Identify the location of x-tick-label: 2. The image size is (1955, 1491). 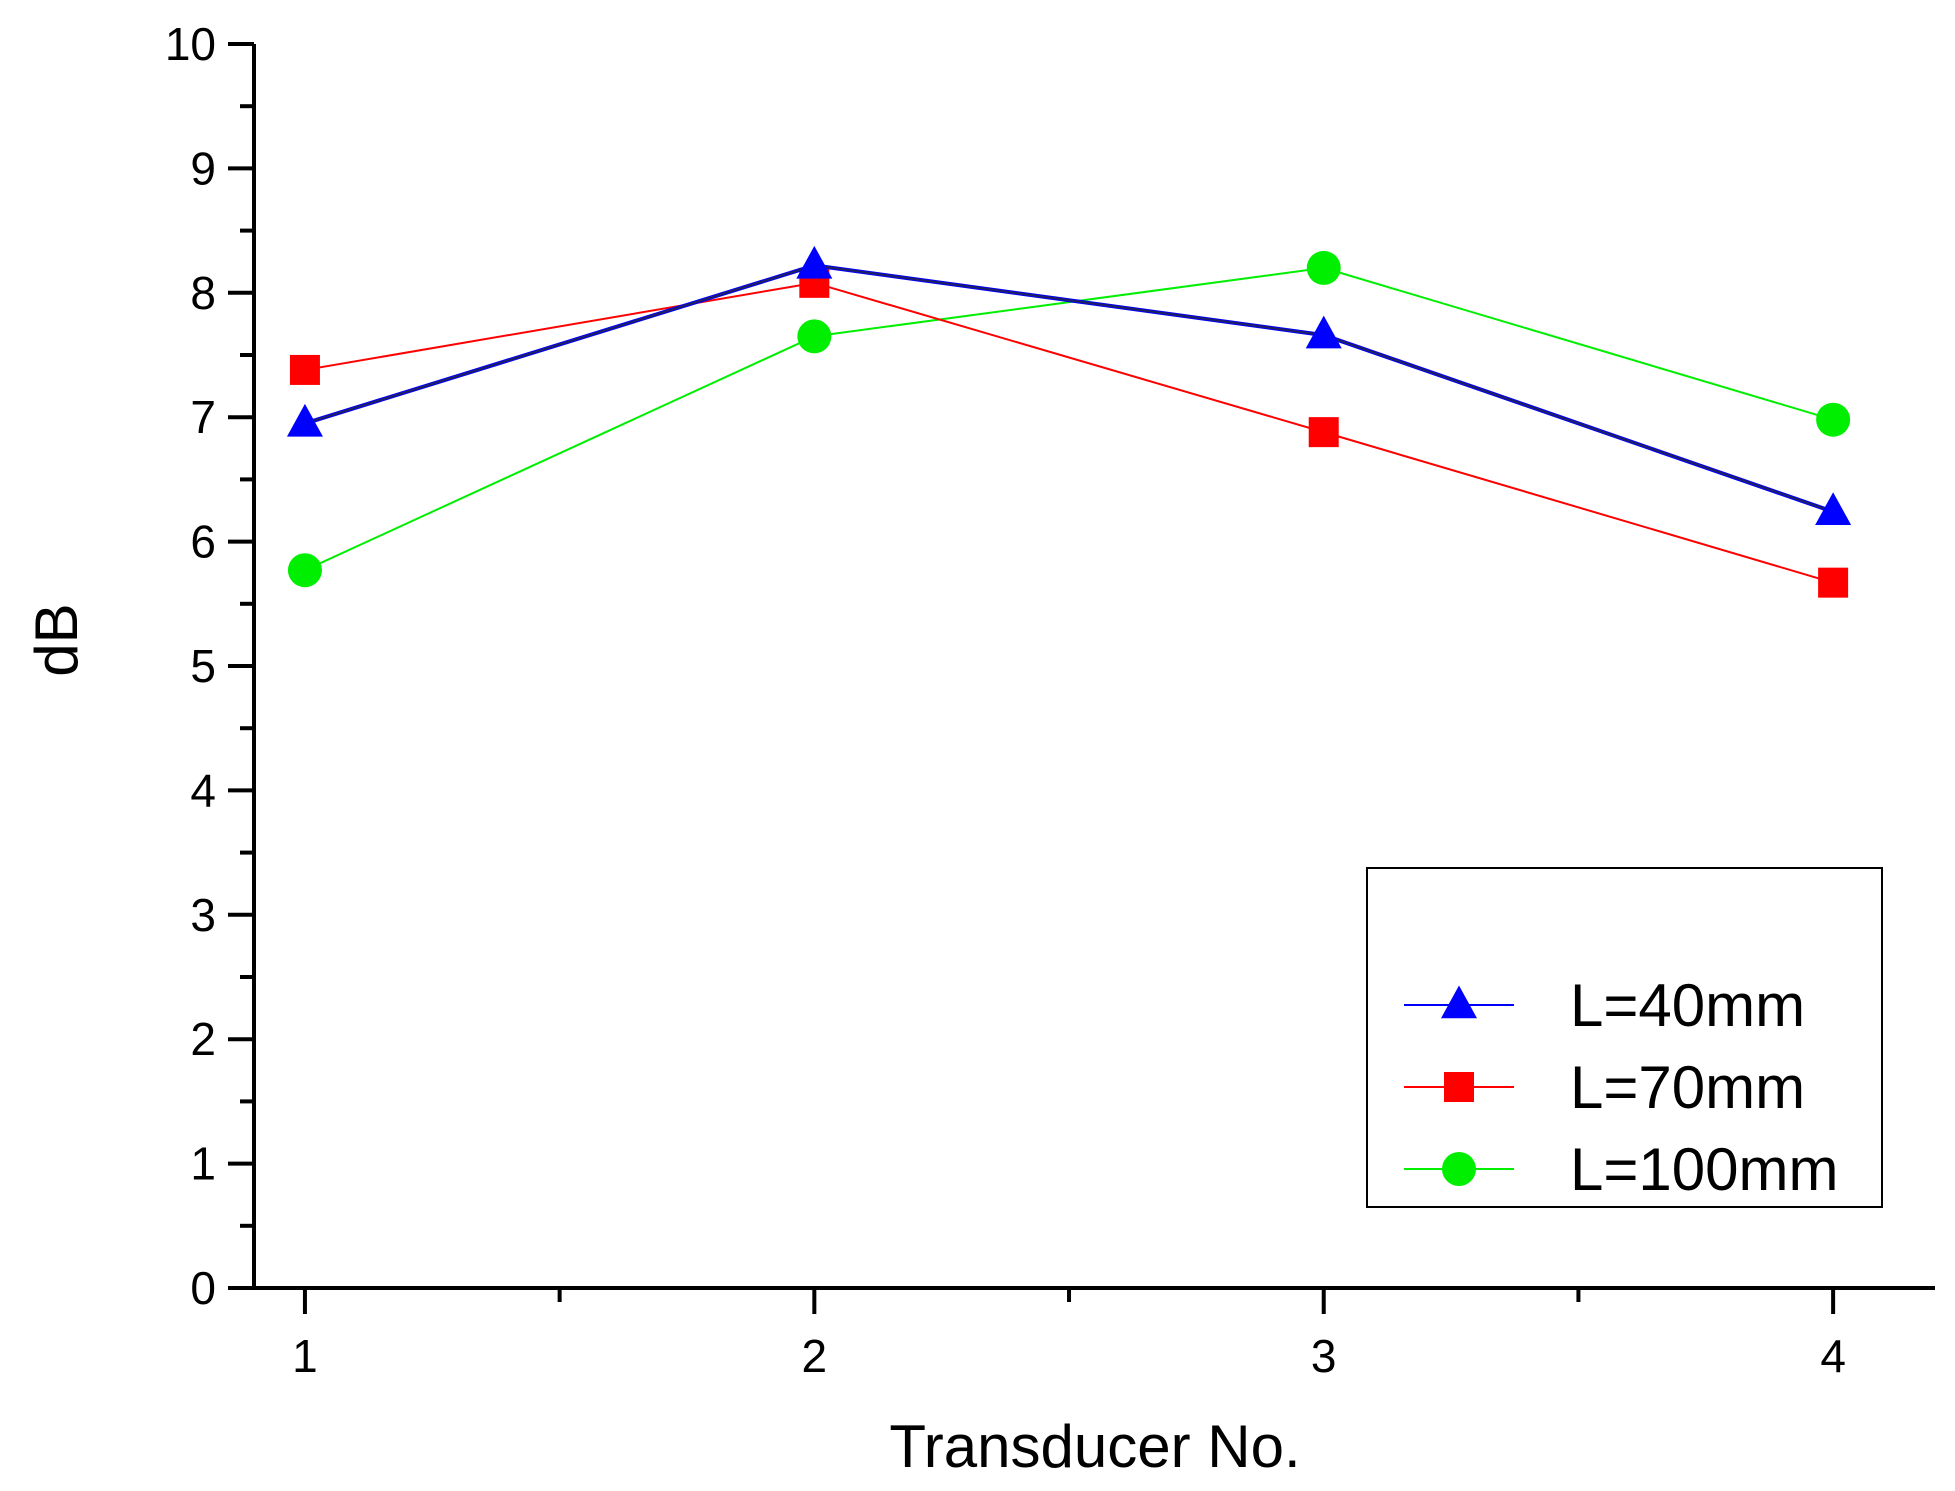
(815, 1356).